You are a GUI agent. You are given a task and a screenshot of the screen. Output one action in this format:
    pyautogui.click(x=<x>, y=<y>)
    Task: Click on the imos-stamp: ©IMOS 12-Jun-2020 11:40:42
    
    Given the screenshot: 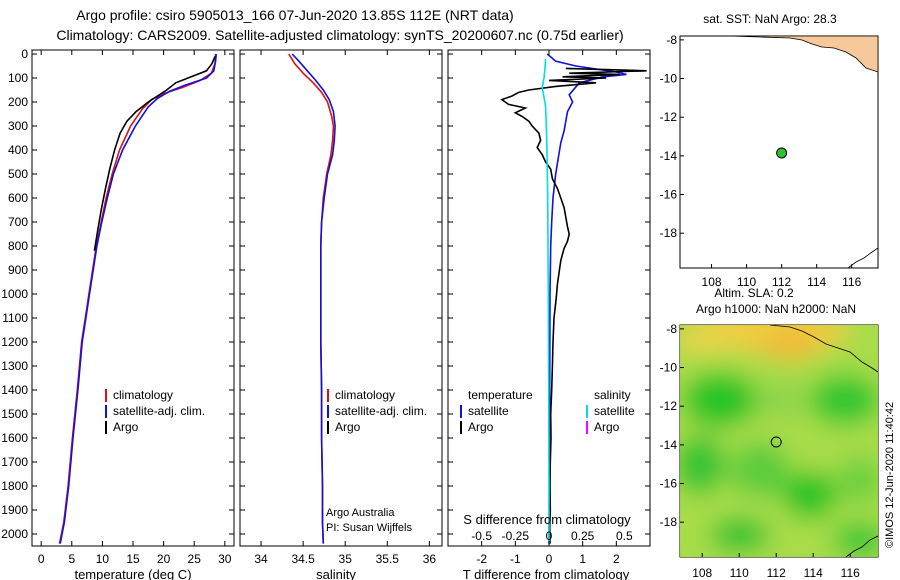 What is the action you would take?
    pyautogui.click(x=890, y=475)
    